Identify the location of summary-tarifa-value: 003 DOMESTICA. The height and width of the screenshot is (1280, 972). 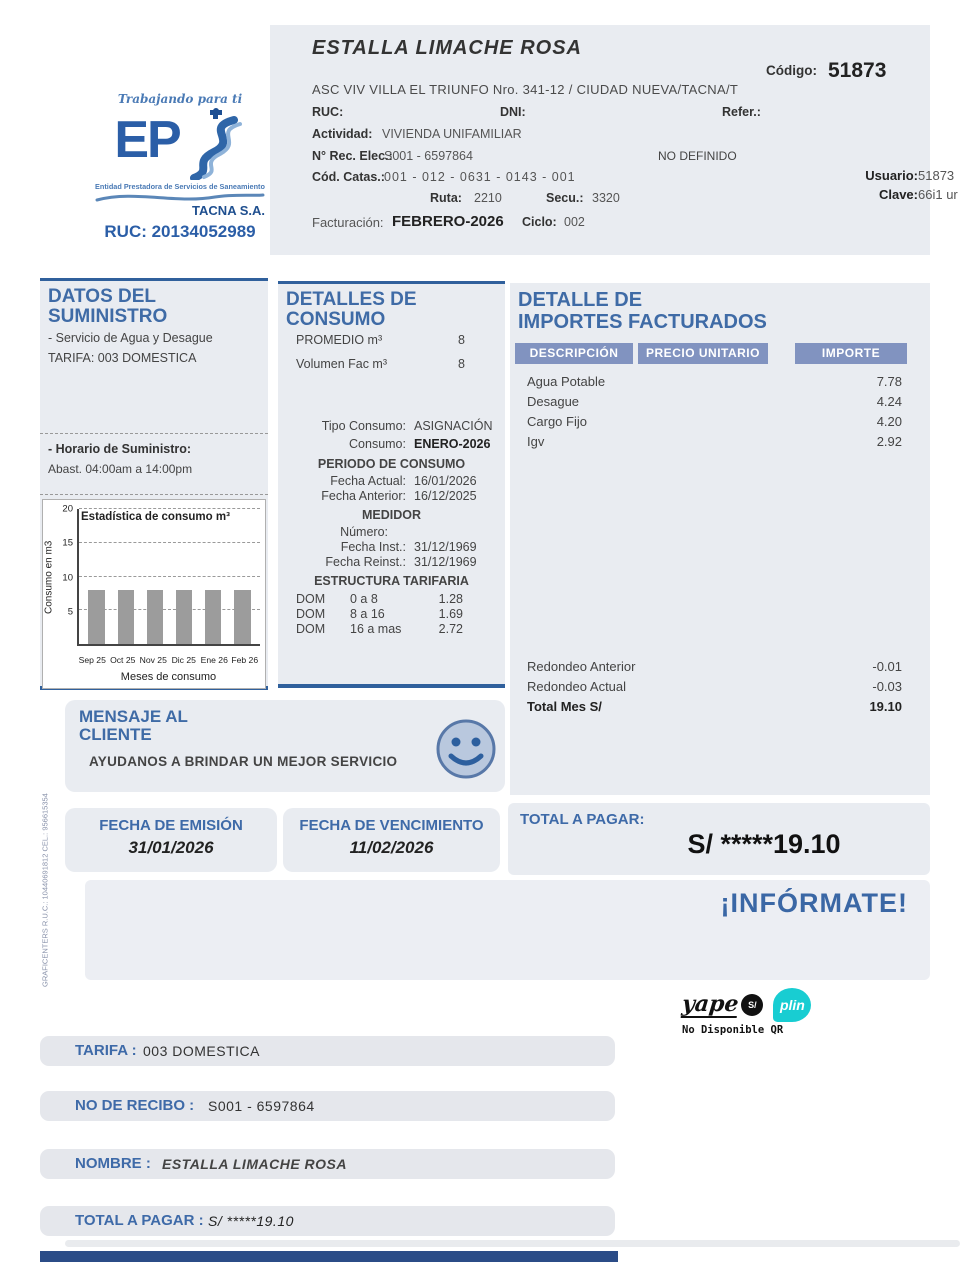
(201, 1051).